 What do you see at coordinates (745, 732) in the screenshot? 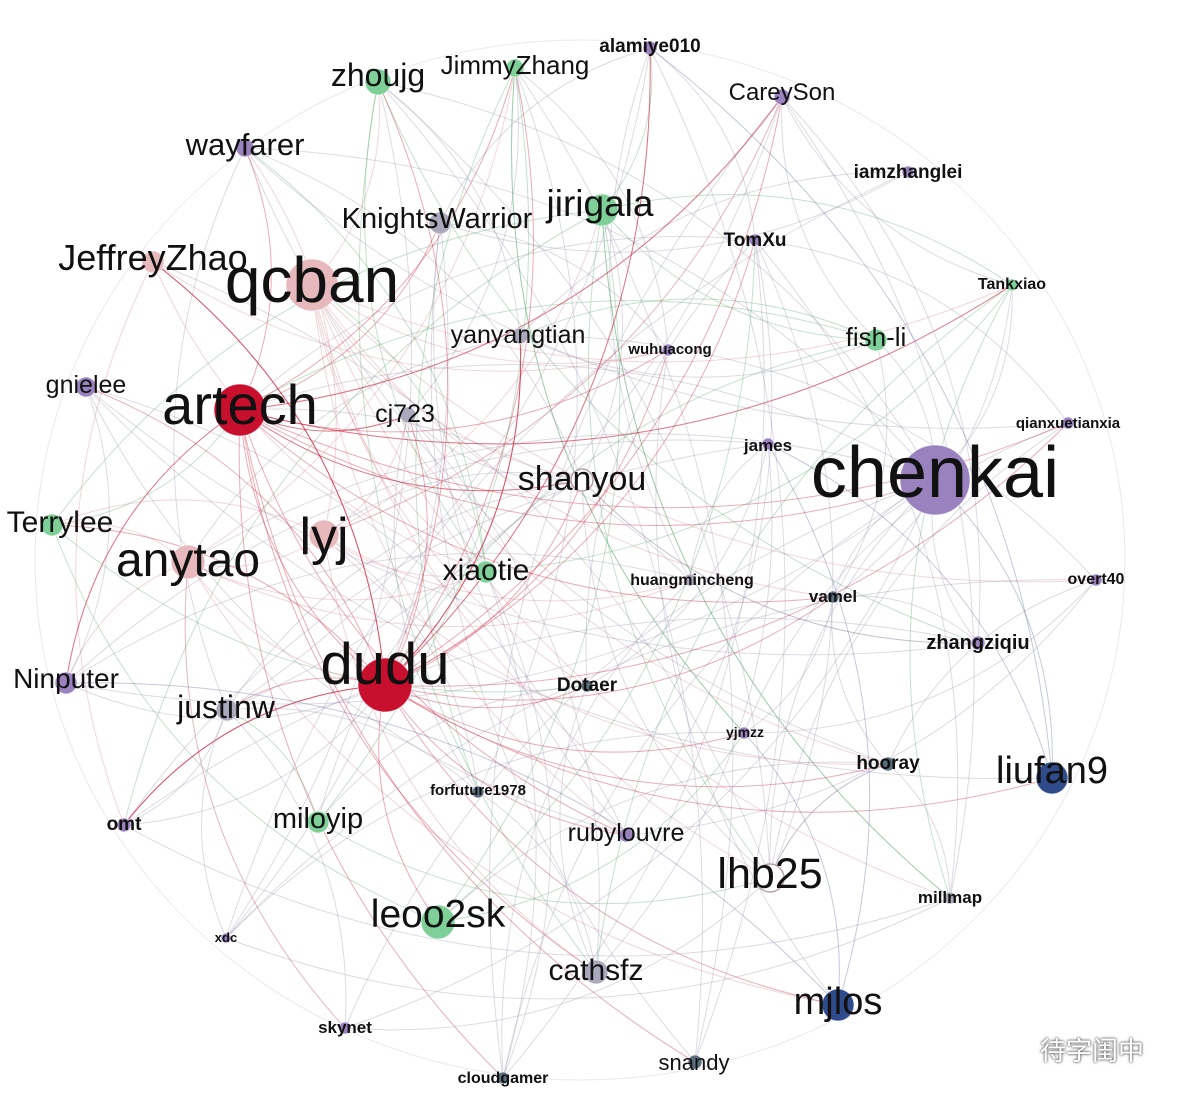
I see `node-label-yjmzz: yjmzz` at bounding box center [745, 732].